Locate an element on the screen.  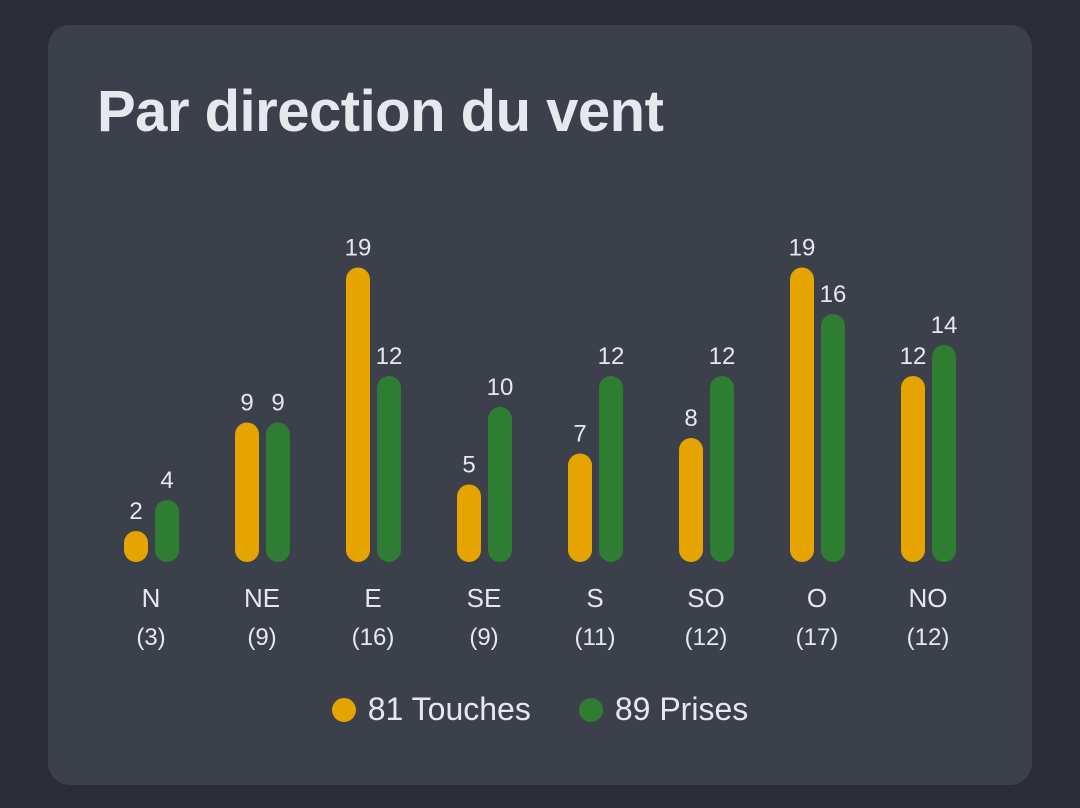
bar-prises-o is located at coordinates (833, 438).